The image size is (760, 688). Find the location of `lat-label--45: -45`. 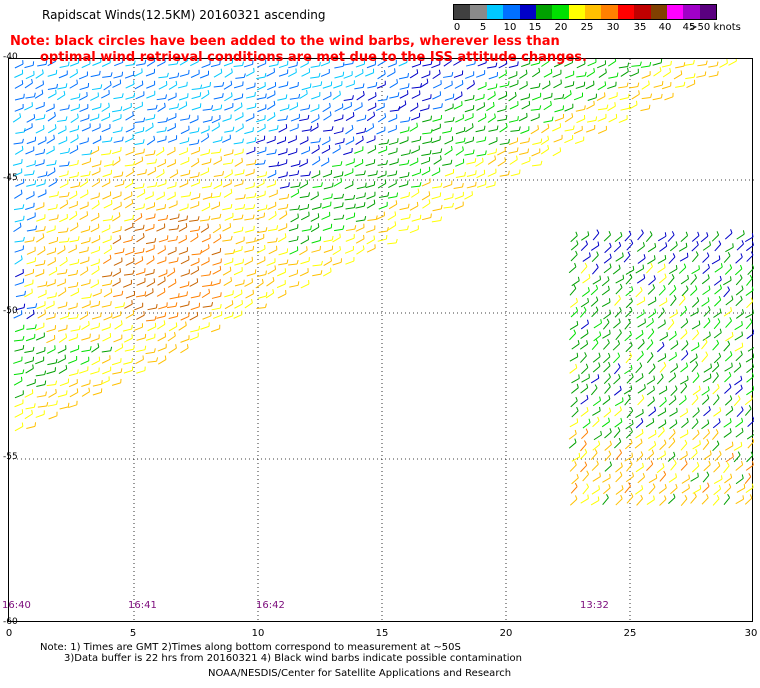

lat-label--45: -45 is located at coordinates (10, 178).